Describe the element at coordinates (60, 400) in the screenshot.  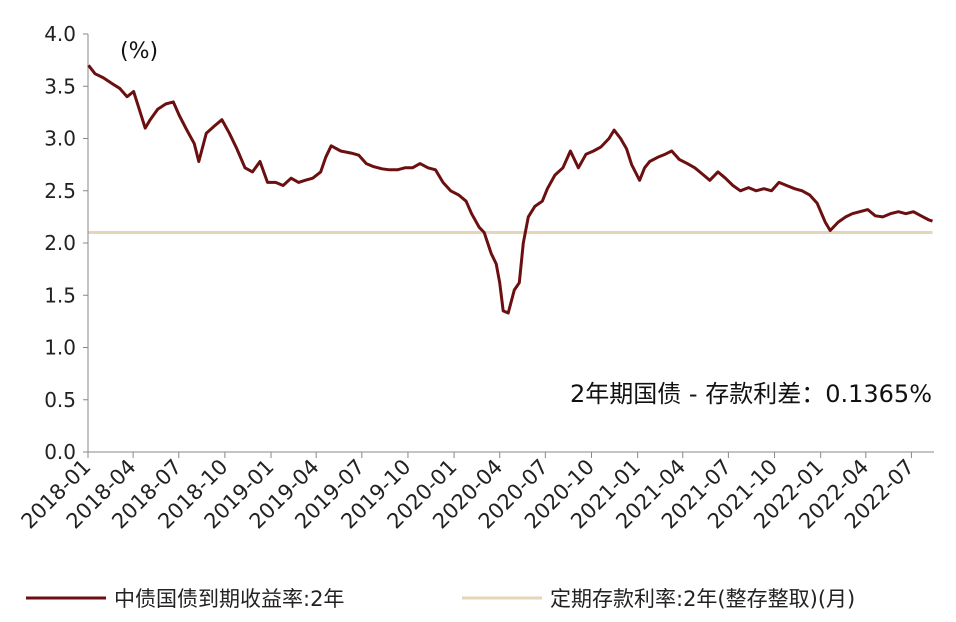
I see `y-tick-label: 0.5` at that location.